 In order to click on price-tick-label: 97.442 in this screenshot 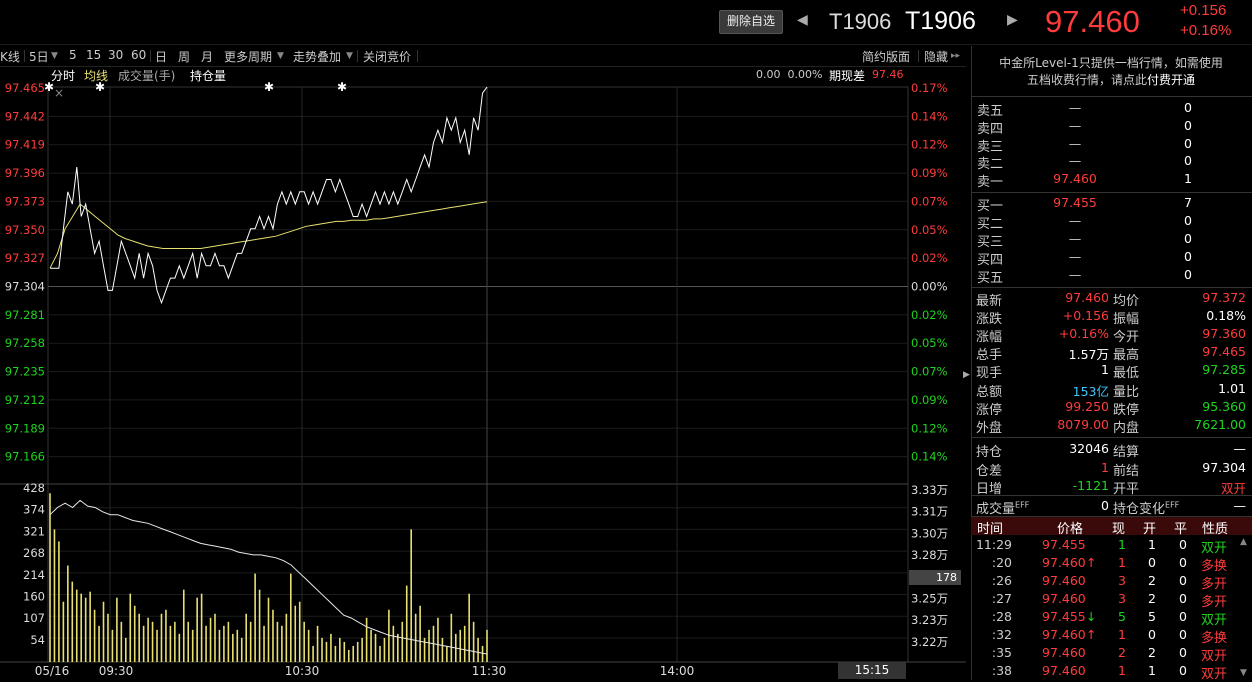, I will do `click(25, 116)`.